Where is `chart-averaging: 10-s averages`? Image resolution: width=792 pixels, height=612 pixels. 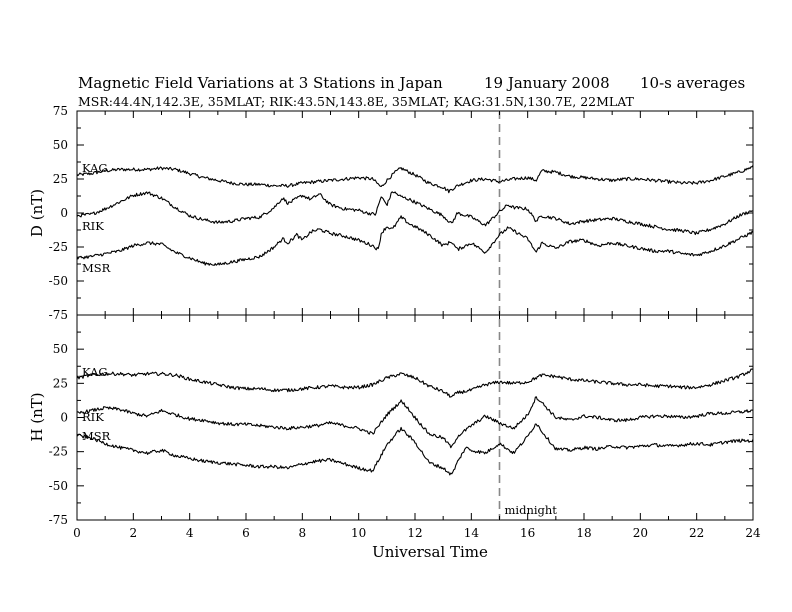 chart-averaging: 10-s averages is located at coordinates (692, 83).